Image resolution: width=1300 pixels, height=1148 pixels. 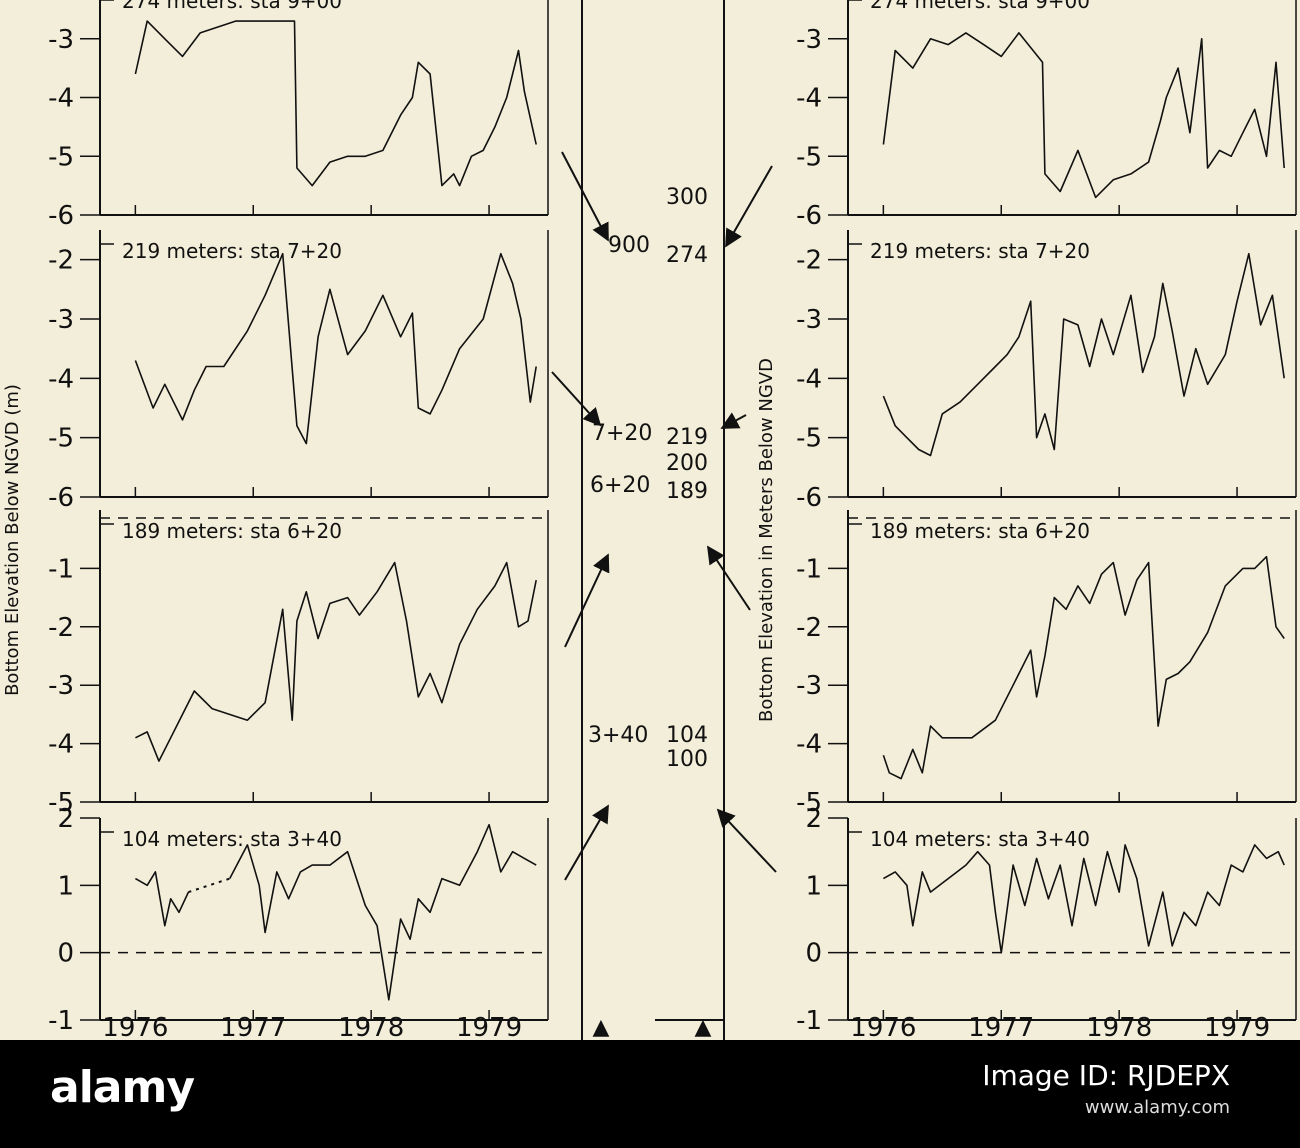 I want to click on watermark-image-id: Image ID: RJDEPX www.alamy.com, so click(x=1106, y=1092).